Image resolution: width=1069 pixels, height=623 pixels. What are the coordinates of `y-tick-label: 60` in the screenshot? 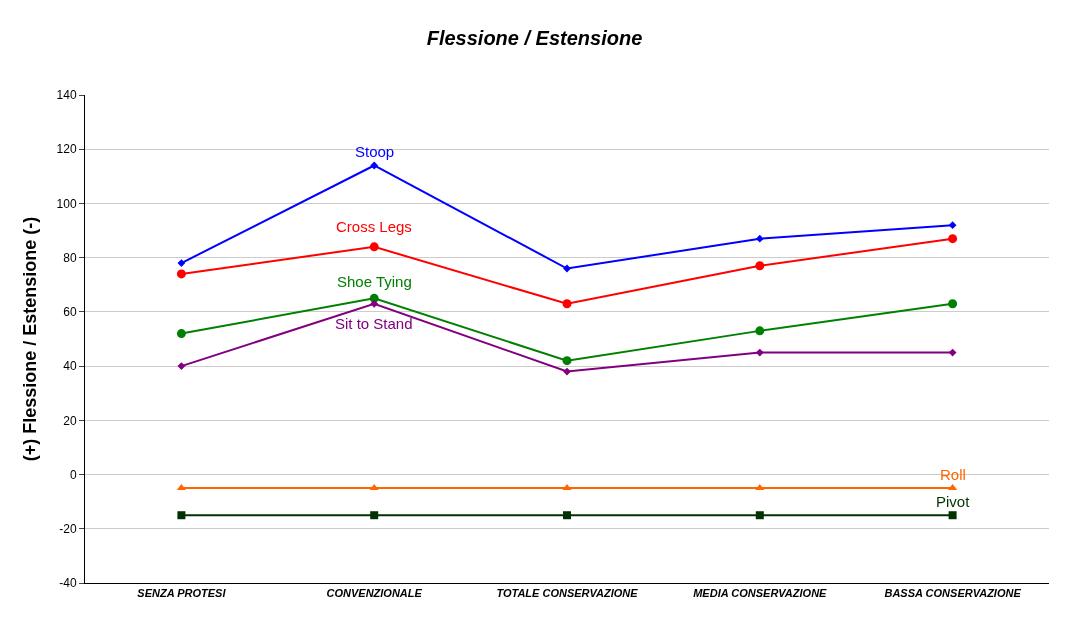 It's located at (70, 312).